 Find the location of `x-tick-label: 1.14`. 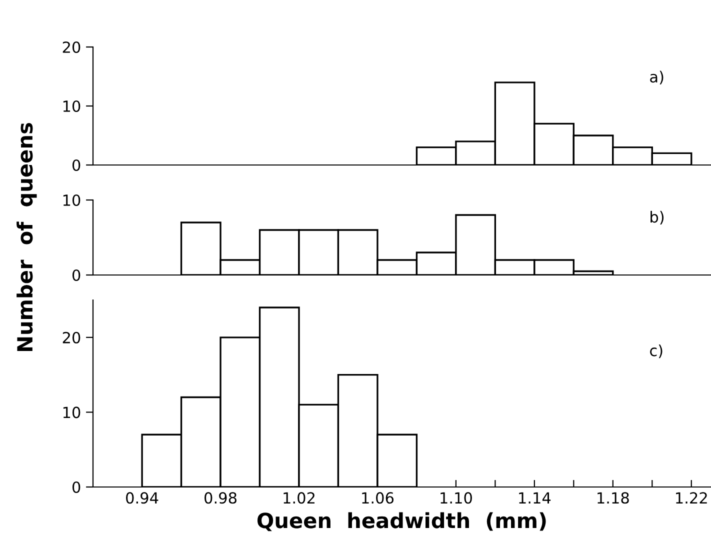

x-tick-label: 1.14 is located at coordinates (535, 498).